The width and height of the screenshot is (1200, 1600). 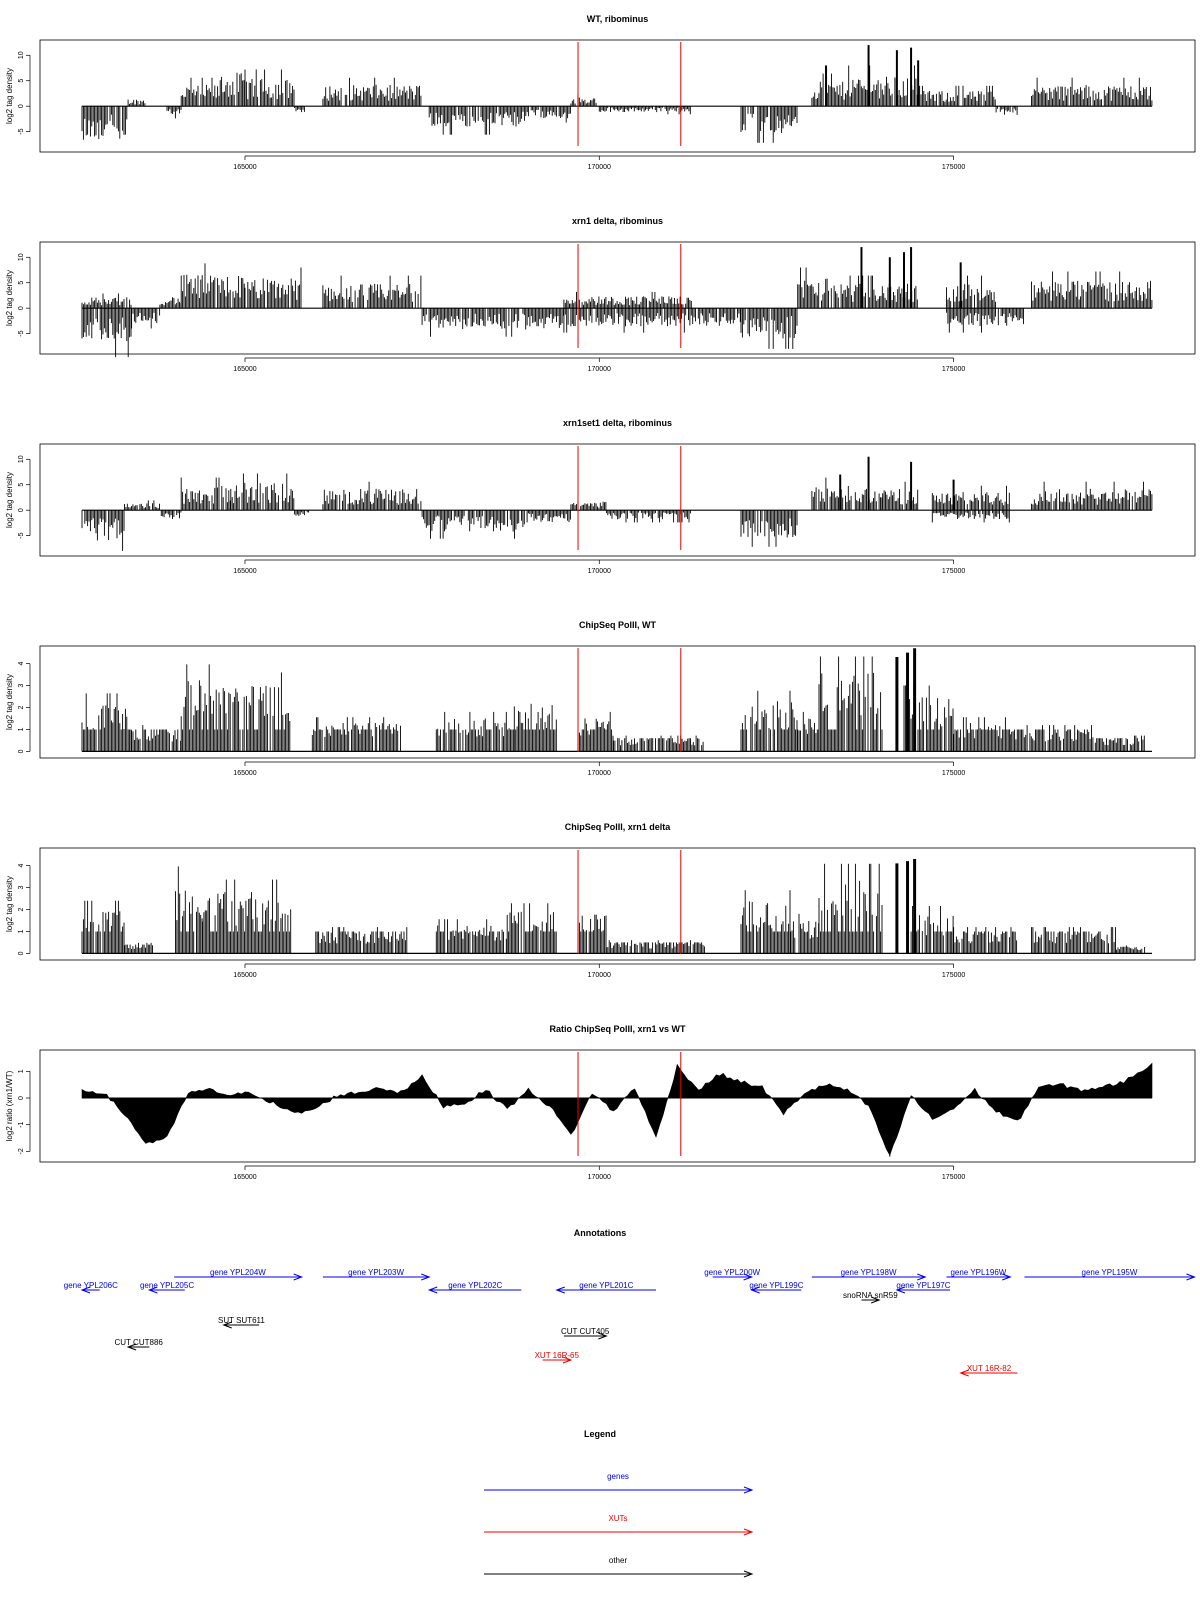 What do you see at coordinates (988, 1370) in the screenshot?
I see `annotation-item: XUT 16R-82` at bounding box center [988, 1370].